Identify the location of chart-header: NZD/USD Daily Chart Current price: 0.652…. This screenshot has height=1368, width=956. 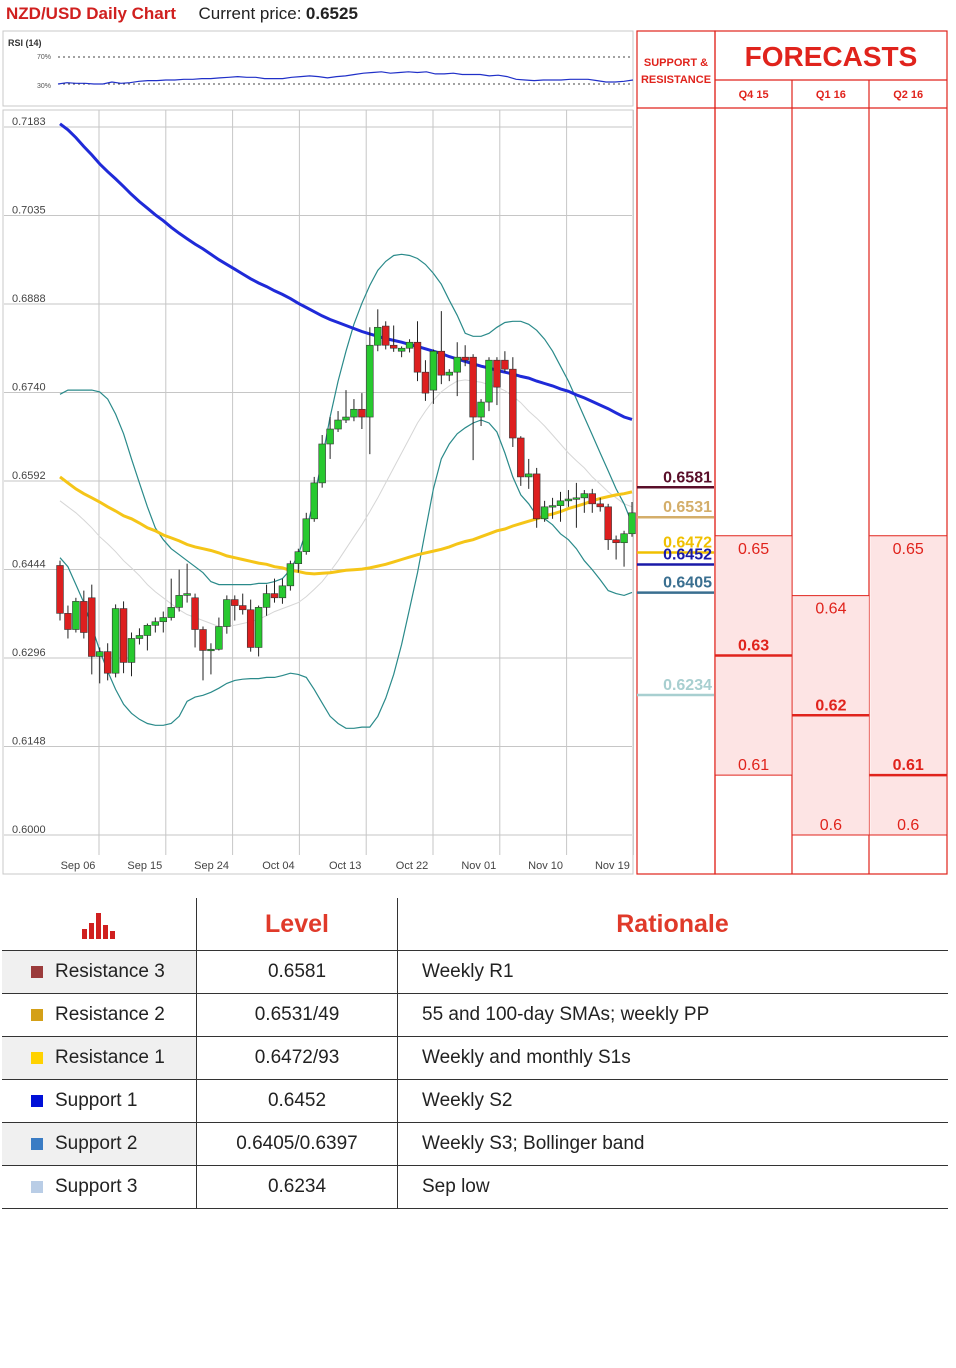
(182, 16).